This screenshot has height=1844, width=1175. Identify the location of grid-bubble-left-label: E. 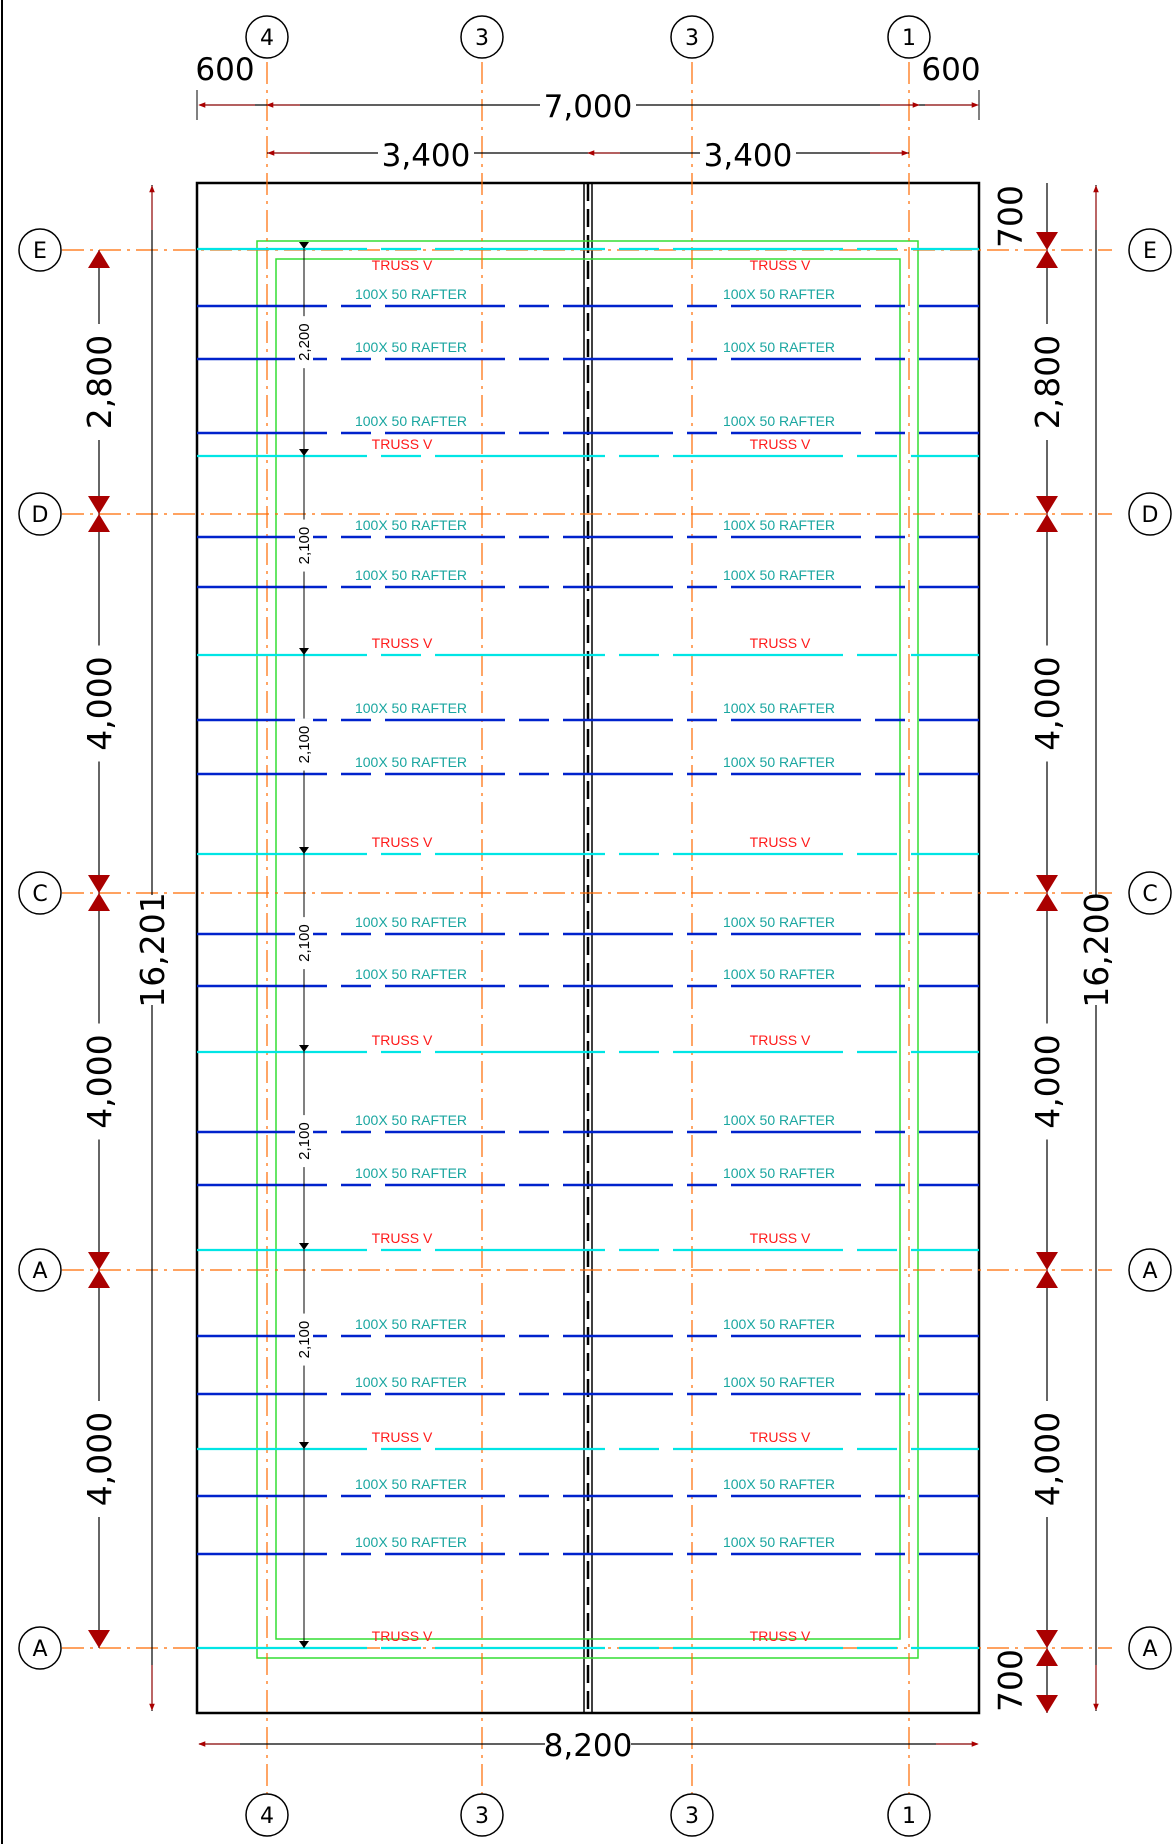
(40, 251).